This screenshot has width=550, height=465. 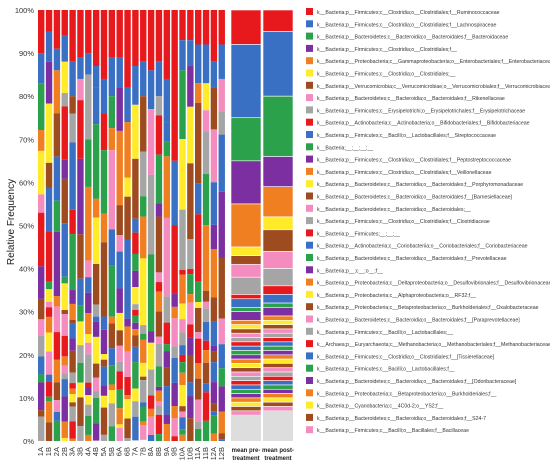 I want to click on x-tick-label: 2B, so click(x=64, y=451).